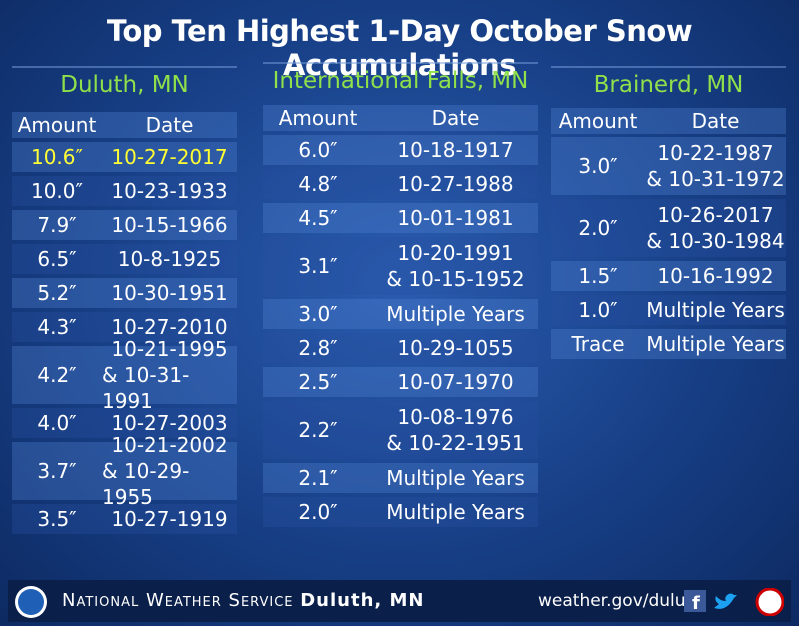  I want to click on date-line: & 10-30-1984, so click(715, 241).